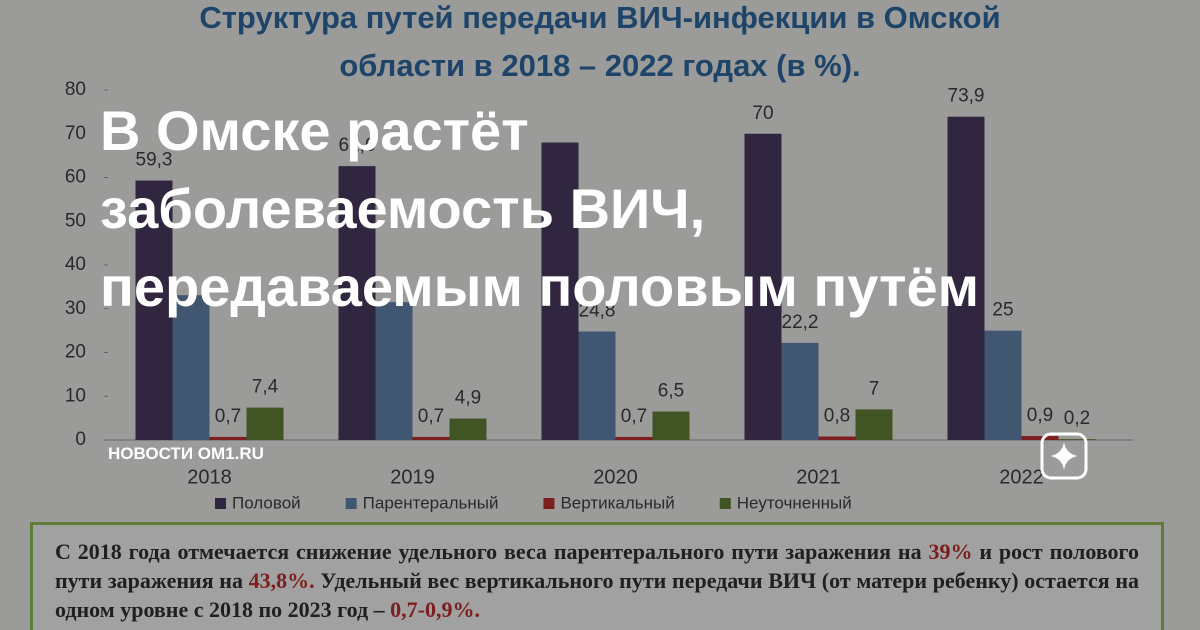  Describe the element at coordinates (265, 387) in the screenshot. I see `value-label: 7,4` at that location.